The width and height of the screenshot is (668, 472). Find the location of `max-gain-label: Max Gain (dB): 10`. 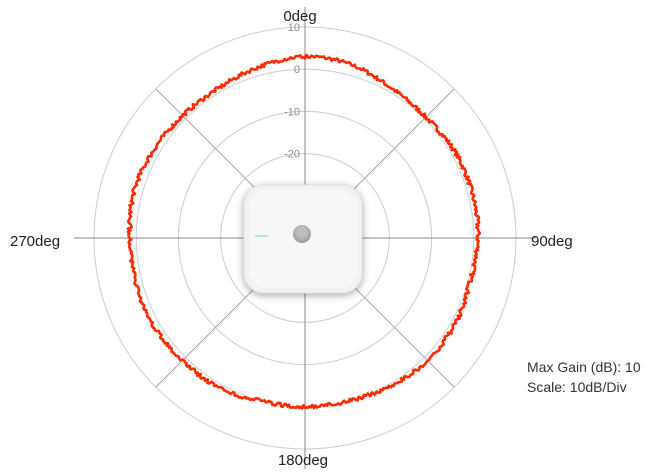

max-gain-label: Max Gain (dB): 10 is located at coordinates (584, 367).